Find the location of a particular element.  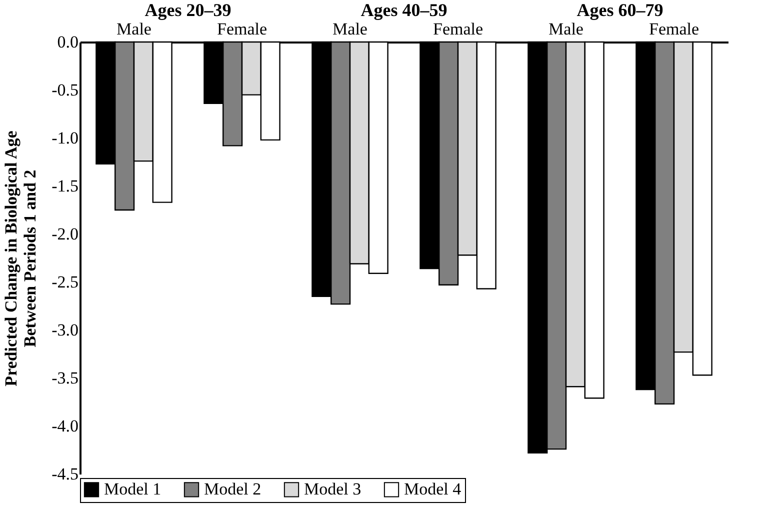

y-tick-label: -3.0 is located at coordinates (65, 330).